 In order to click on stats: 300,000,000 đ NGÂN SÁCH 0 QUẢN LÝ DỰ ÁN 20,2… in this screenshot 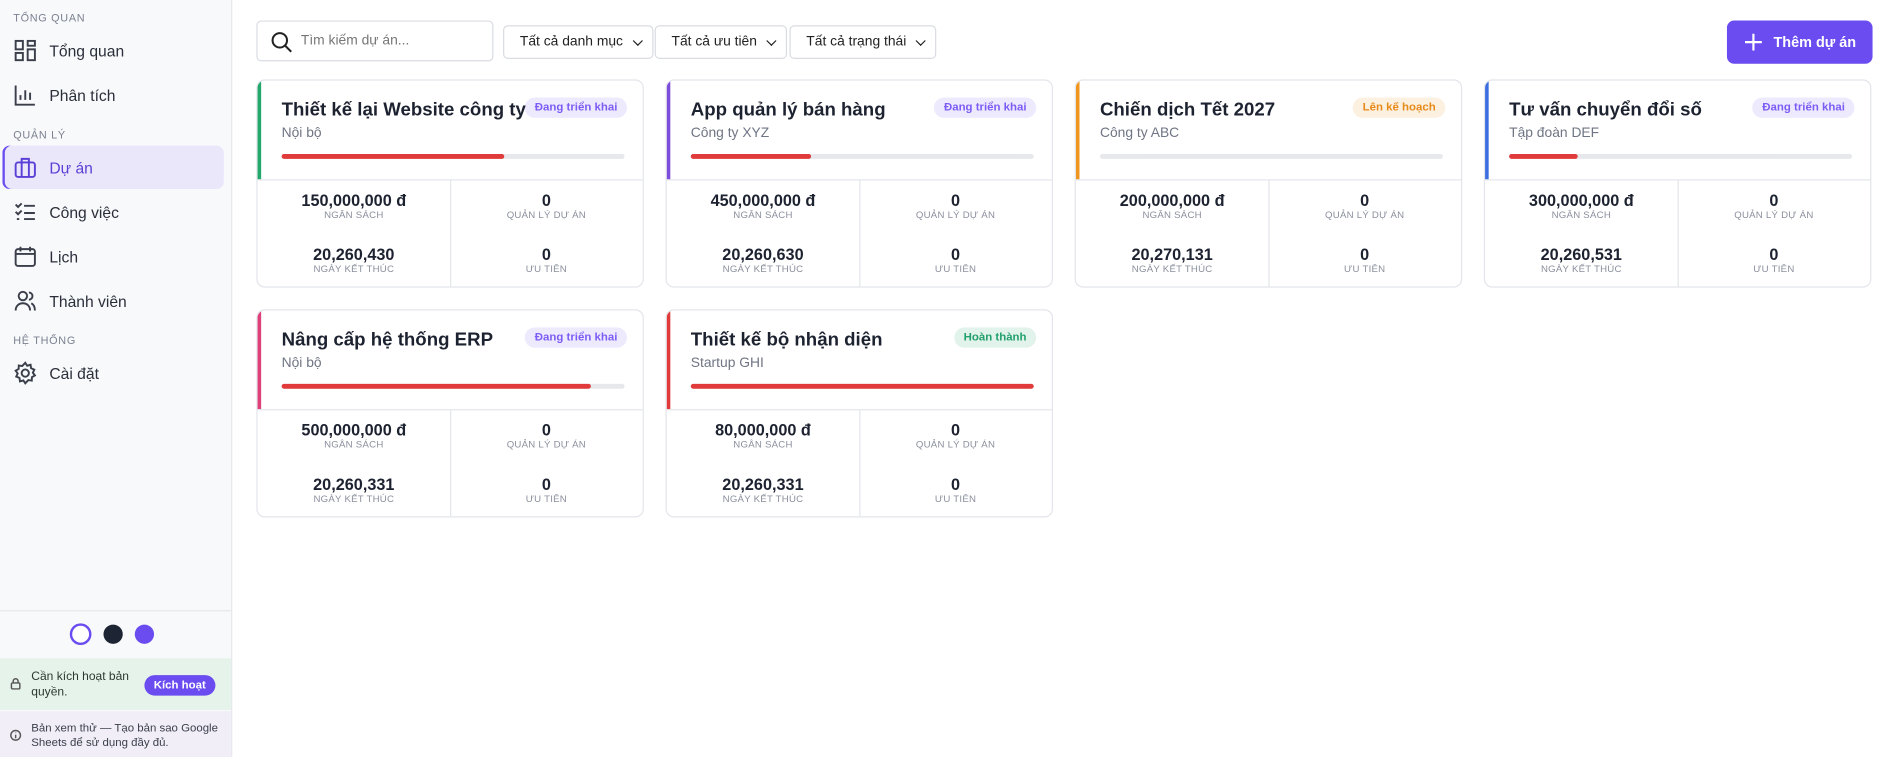, I will do `click(1678, 233)`.